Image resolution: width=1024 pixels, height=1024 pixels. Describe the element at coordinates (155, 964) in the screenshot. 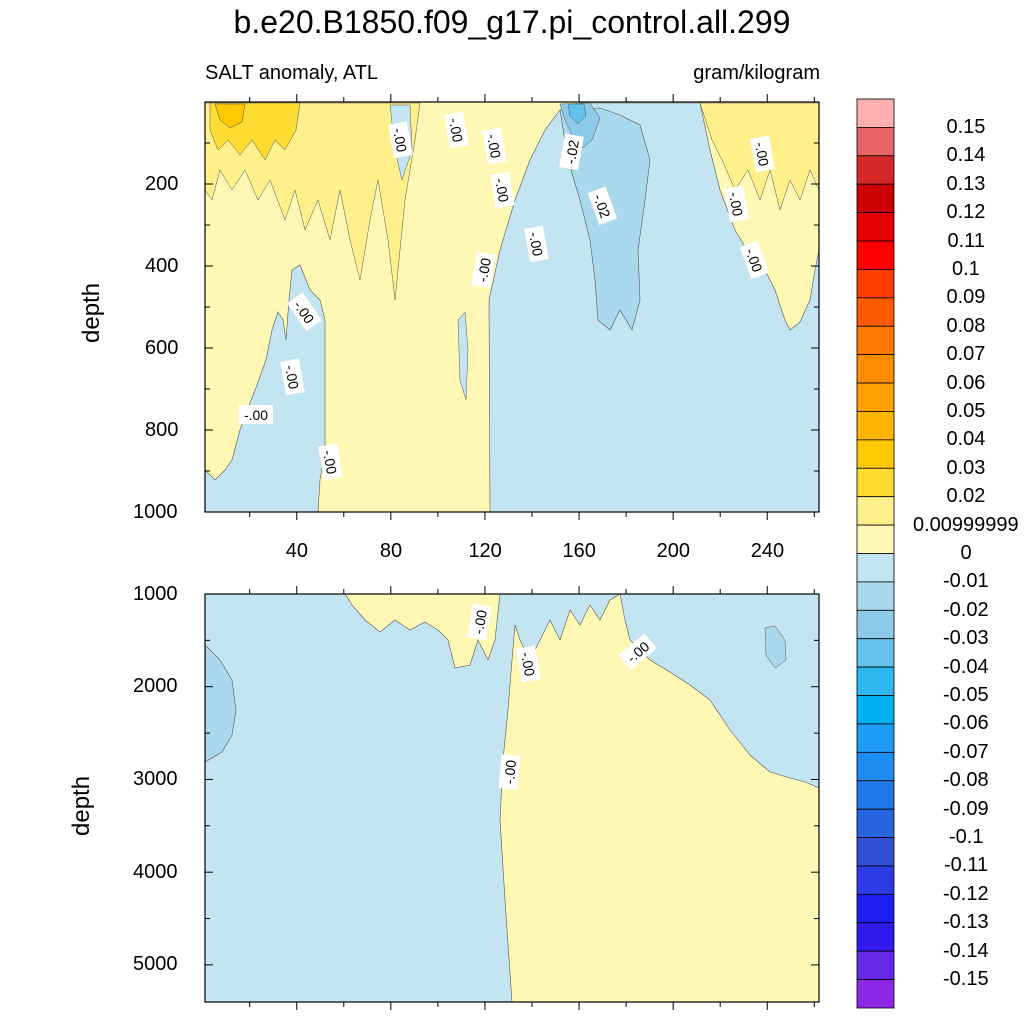

I see `lower-y-tick-label: 5000` at that location.